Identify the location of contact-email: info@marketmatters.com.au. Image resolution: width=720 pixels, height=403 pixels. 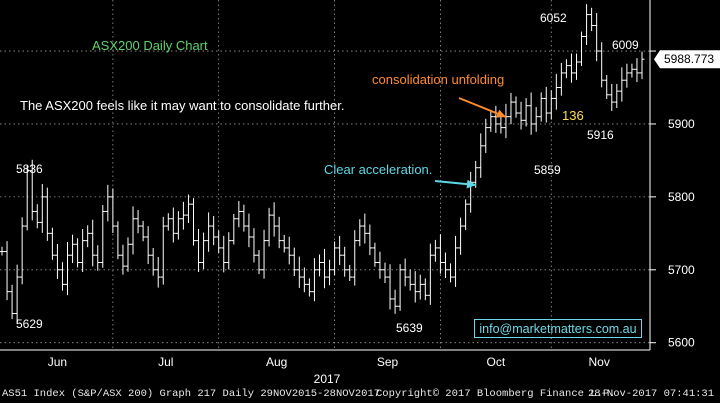
(558, 328).